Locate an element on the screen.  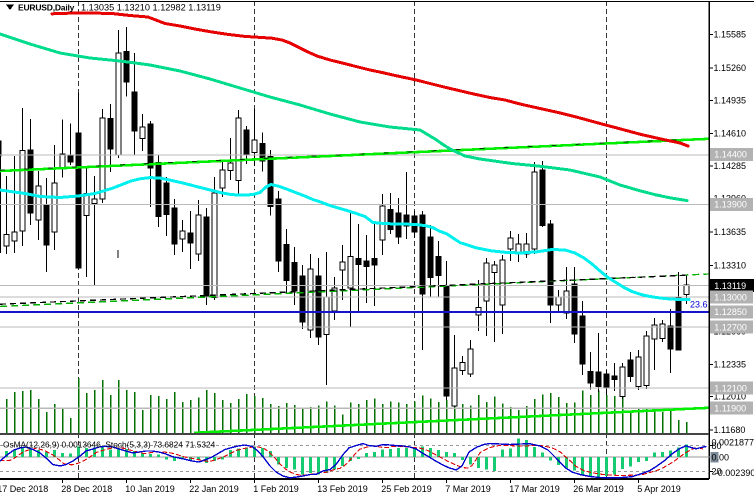
svg-text: 1.13310 is located at coordinates (730, 266).